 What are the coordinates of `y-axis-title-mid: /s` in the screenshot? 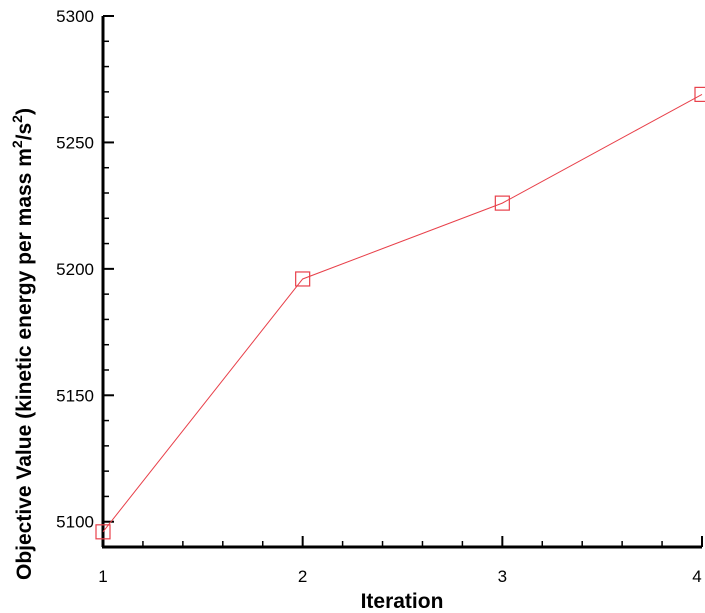 It's located at (24, 132).